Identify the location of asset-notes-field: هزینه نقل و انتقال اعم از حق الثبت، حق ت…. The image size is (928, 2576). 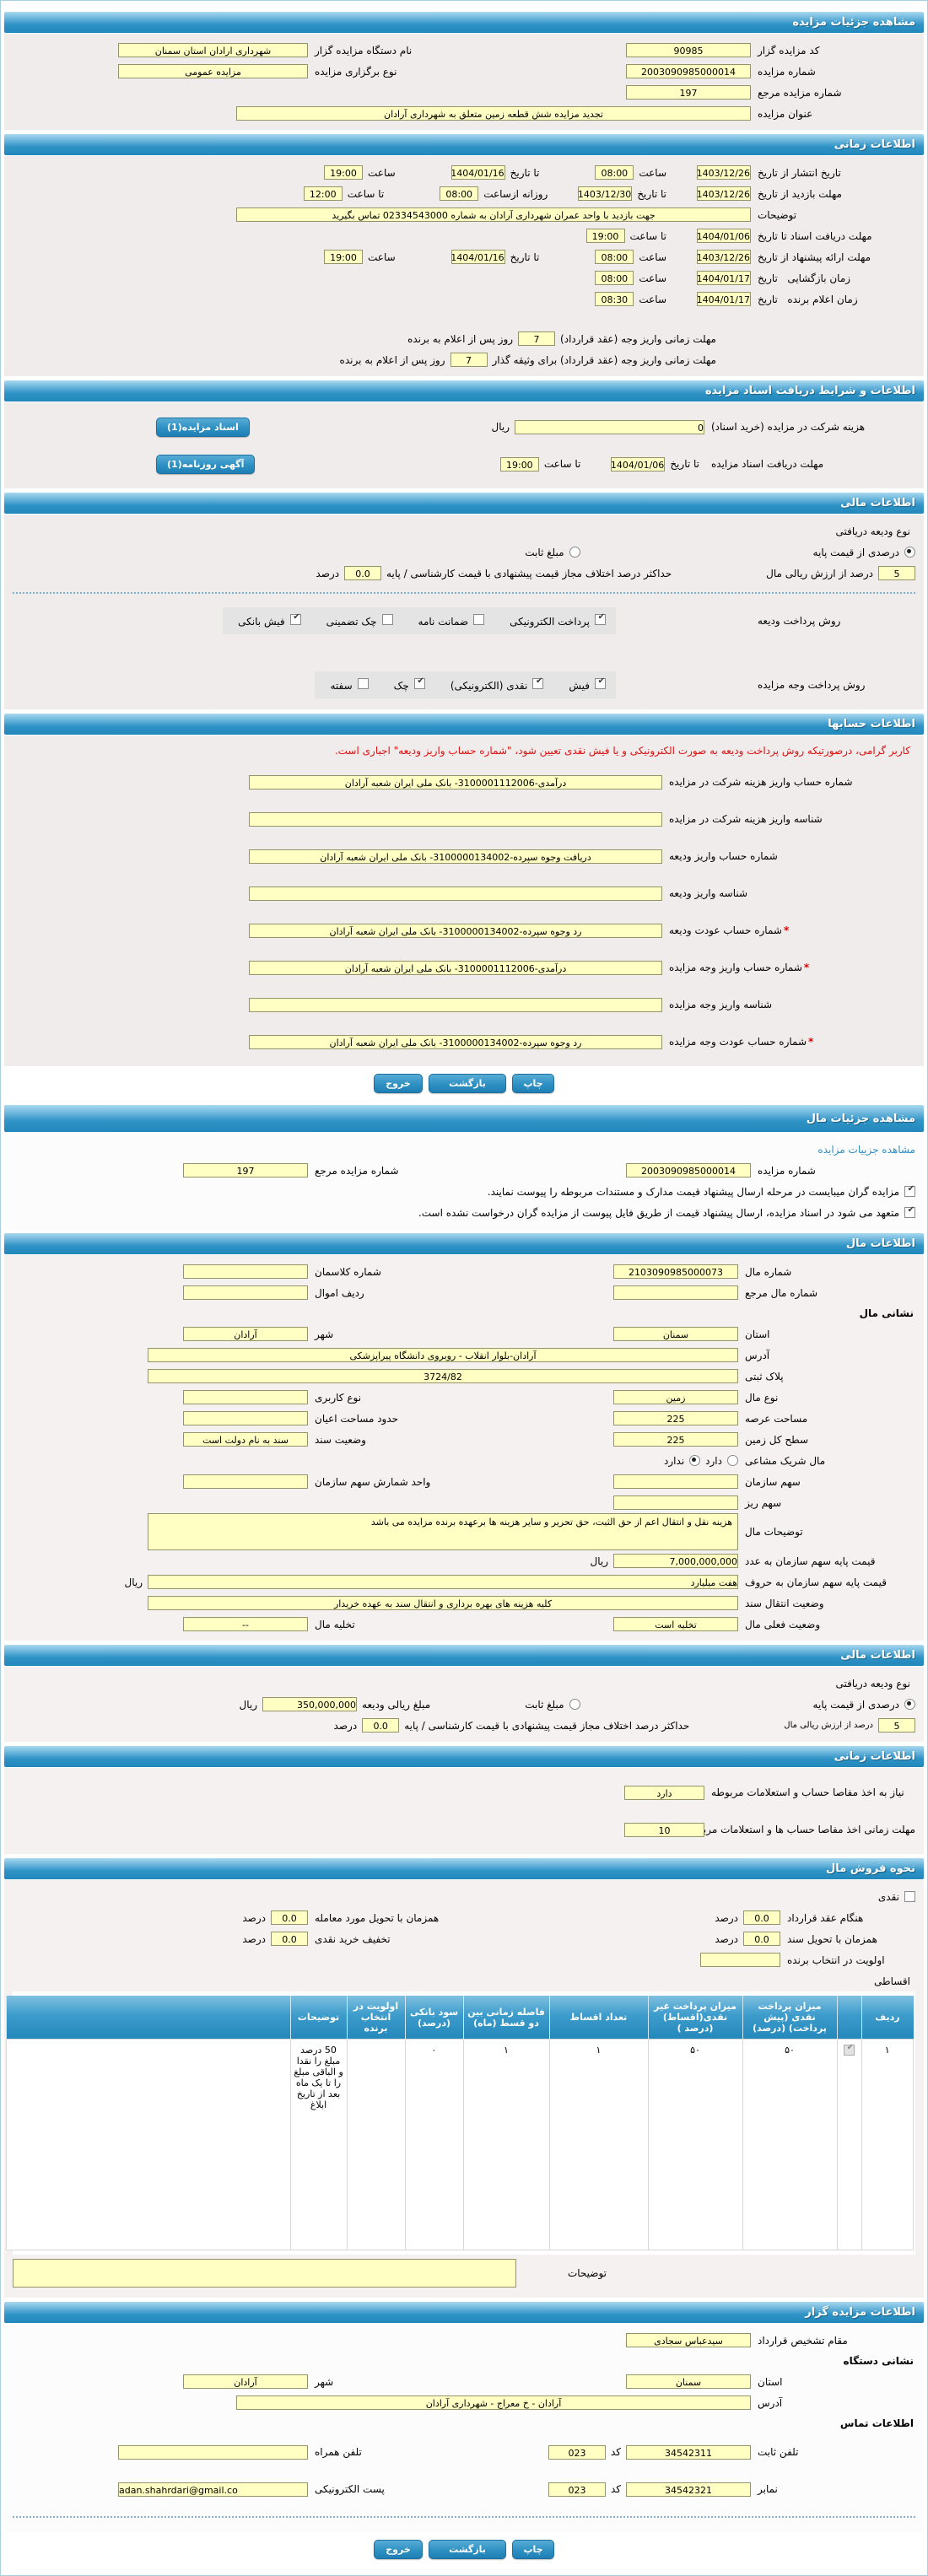
(443, 1531).